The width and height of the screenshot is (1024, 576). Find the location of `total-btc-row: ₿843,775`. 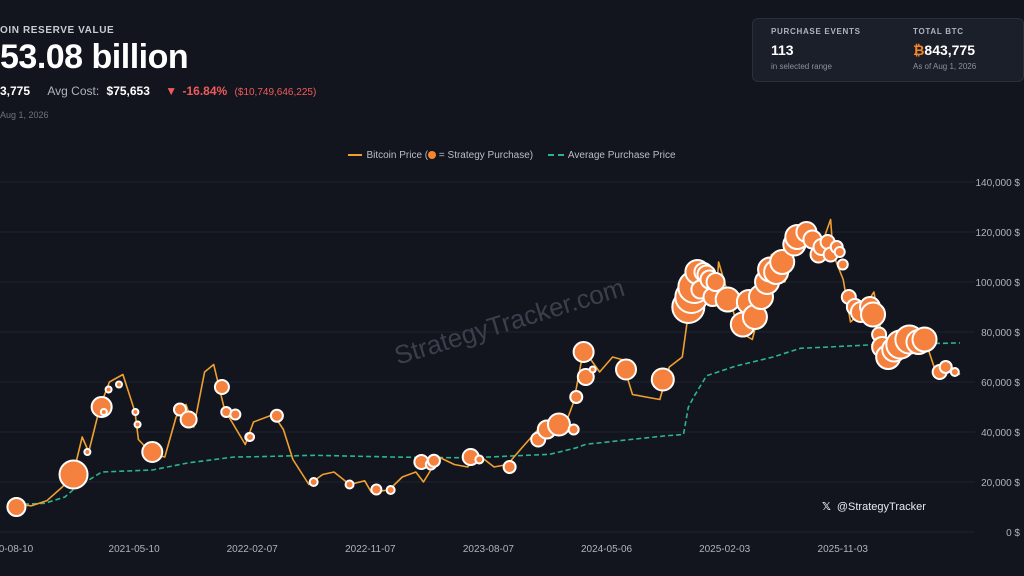

total-btc-row: ₿843,775 is located at coordinates (944, 50).